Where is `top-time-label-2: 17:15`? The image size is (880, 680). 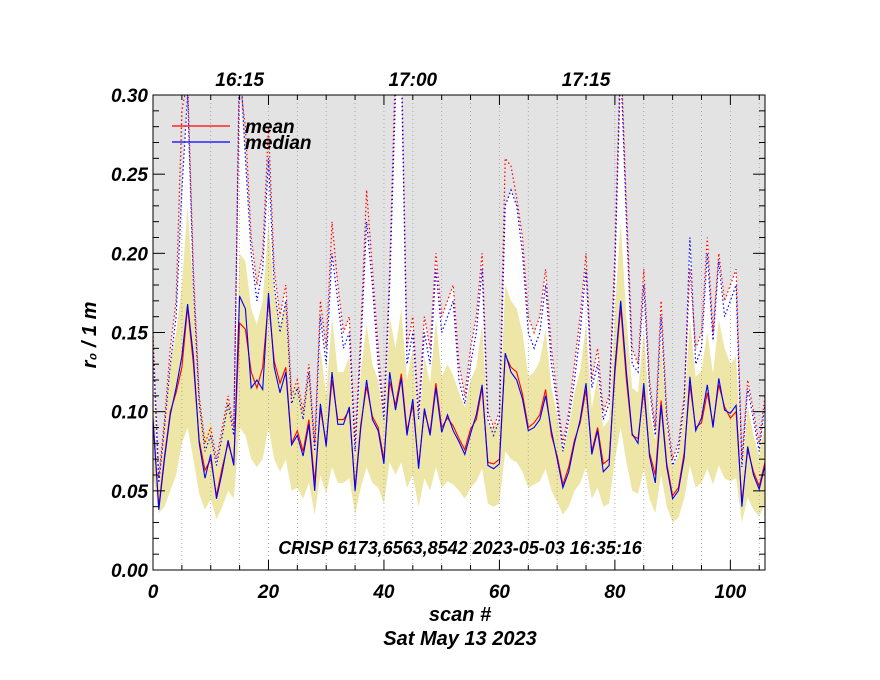
top-time-label-2: 17:15 is located at coordinates (586, 80).